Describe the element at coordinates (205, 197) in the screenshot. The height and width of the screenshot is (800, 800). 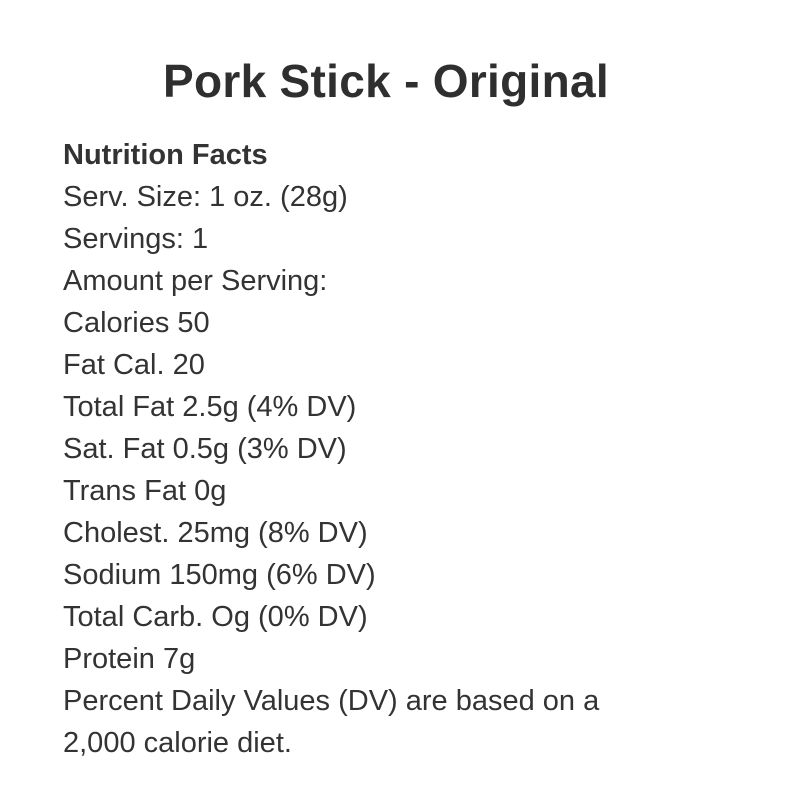
I see `serving-size: Serv. Size: 1 oz. (28g)` at that location.